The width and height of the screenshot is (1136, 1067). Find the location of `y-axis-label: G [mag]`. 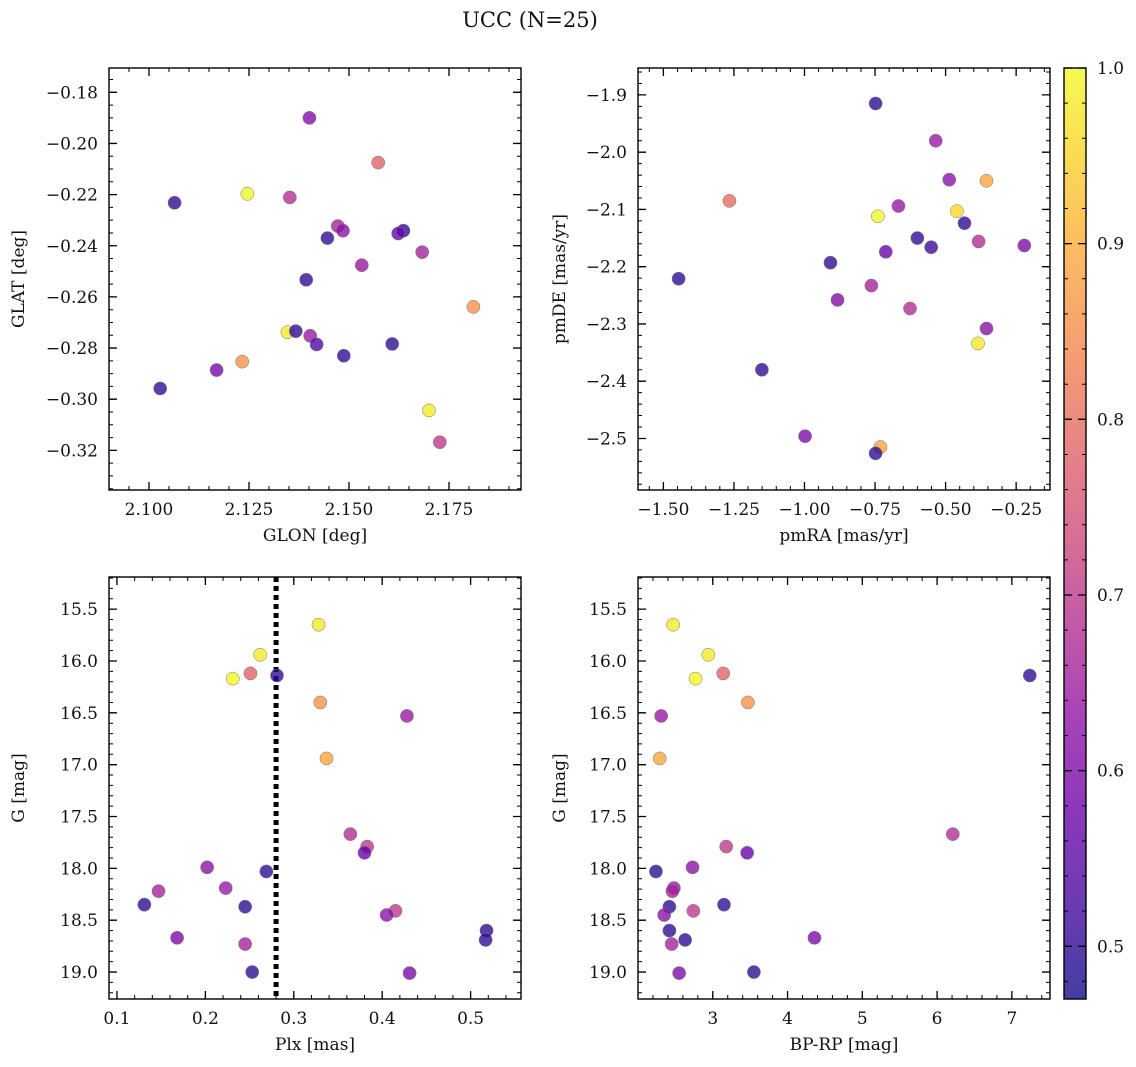

y-axis-label: G [mag] is located at coordinates (19, 787).